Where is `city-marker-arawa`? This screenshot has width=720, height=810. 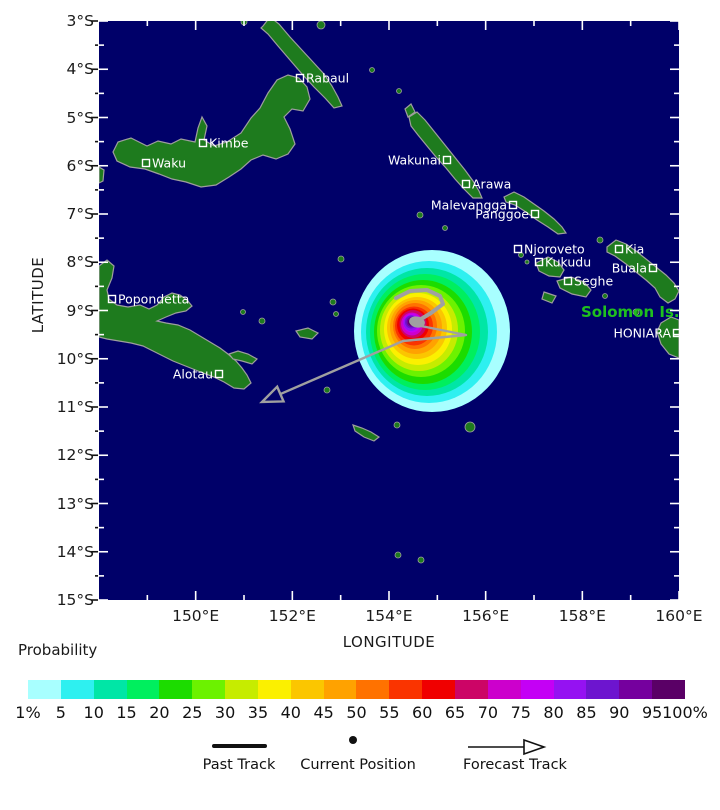 city-marker-arawa is located at coordinates (466, 184).